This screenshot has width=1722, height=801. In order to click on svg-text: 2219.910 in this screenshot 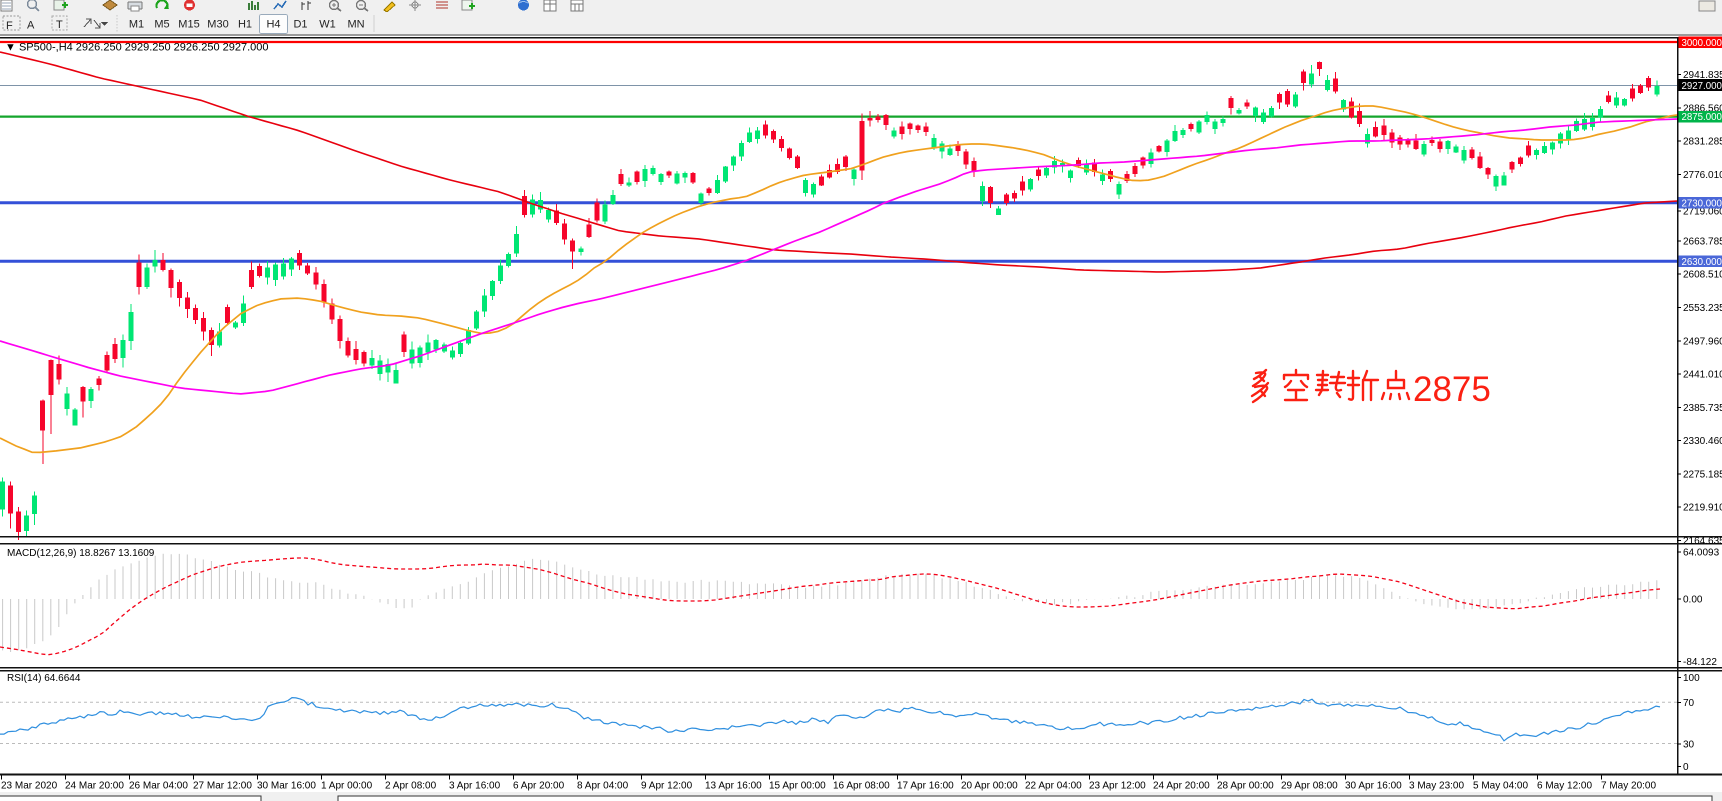, I will do `click(1702, 508)`.